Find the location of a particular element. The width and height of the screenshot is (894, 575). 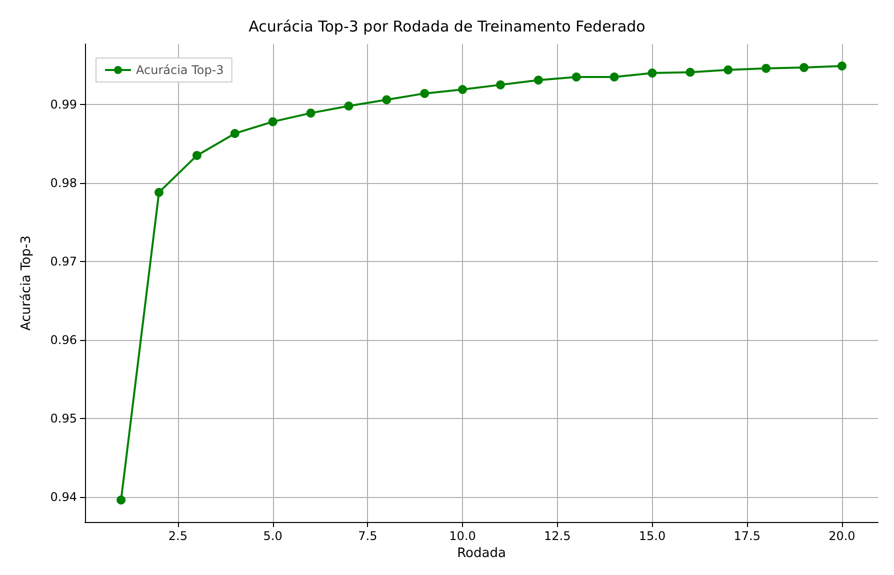

x-tick-label: 17.5 is located at coordinates (747, 536).